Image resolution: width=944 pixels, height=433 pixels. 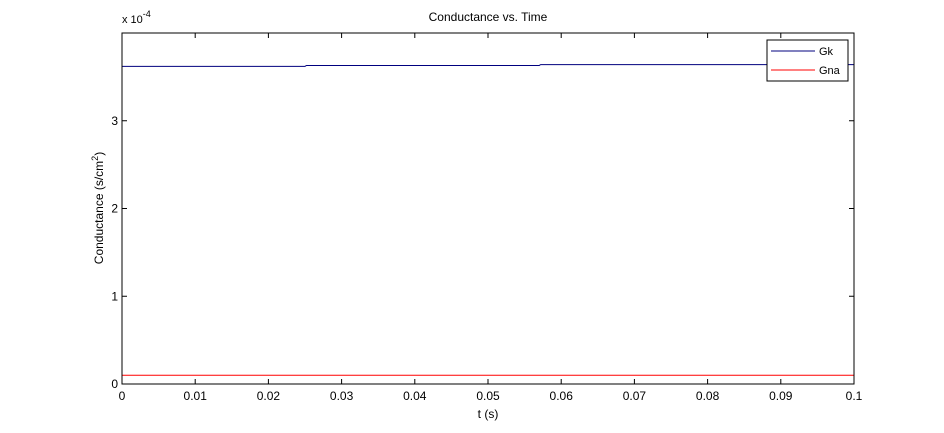 I want to click on y-axis-label-suffix: ), so click(x=99, y=154).